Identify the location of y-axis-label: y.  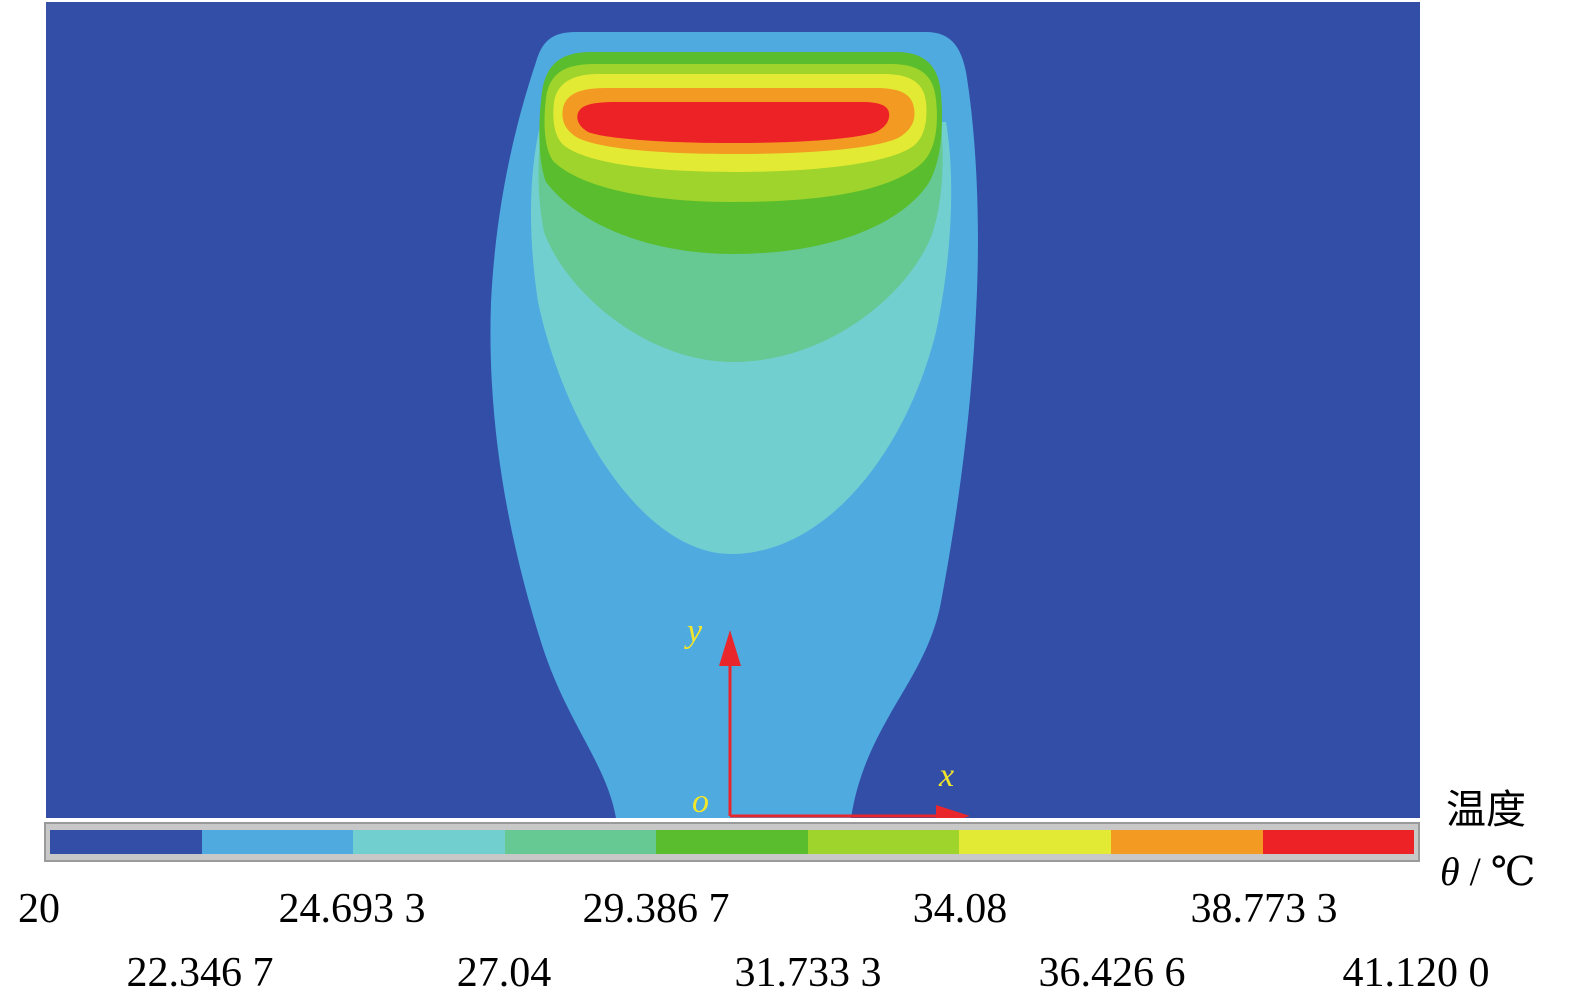
(693, 631).